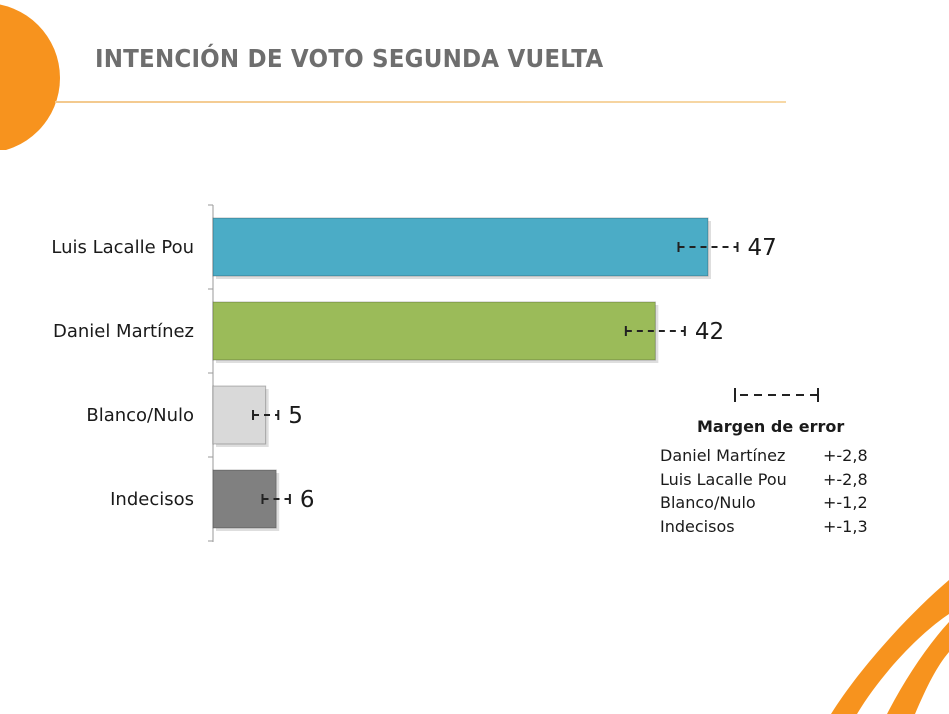  What do you see at coordinates (845, 526) in the screenshot?
I see `legend-value: +-1,3` at bounding box center [845, 526].